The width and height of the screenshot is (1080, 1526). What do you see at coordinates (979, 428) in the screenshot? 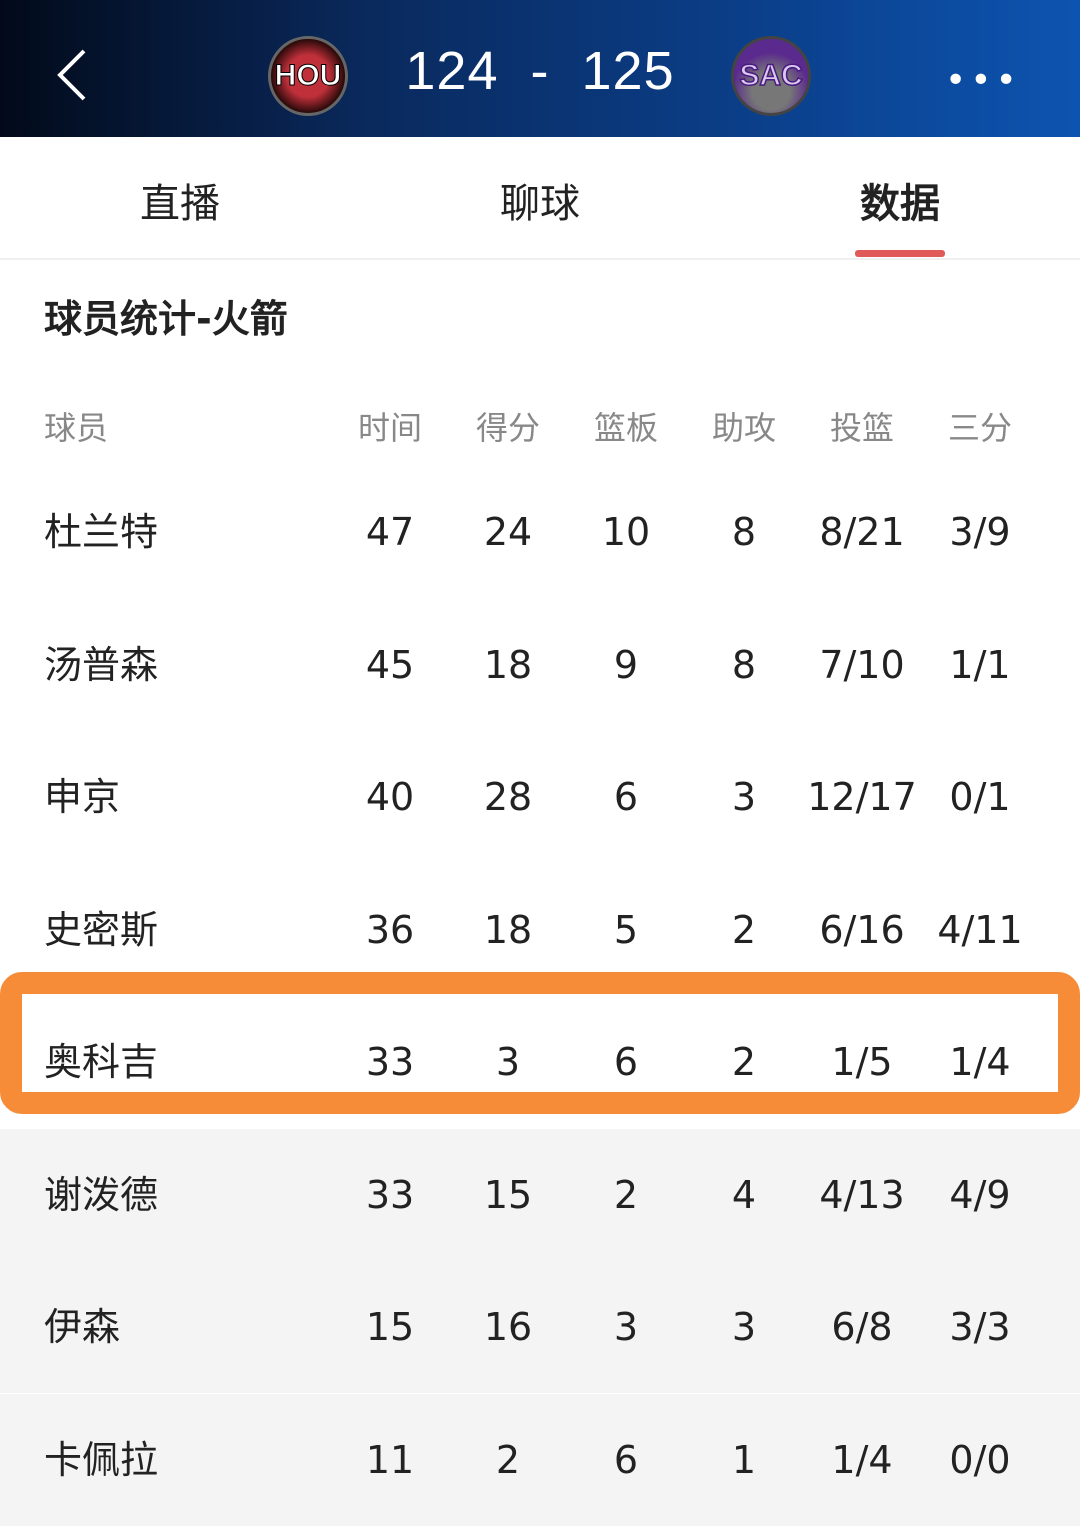
I see `header-three-pt: 三分` at bounding box center [979, 428].